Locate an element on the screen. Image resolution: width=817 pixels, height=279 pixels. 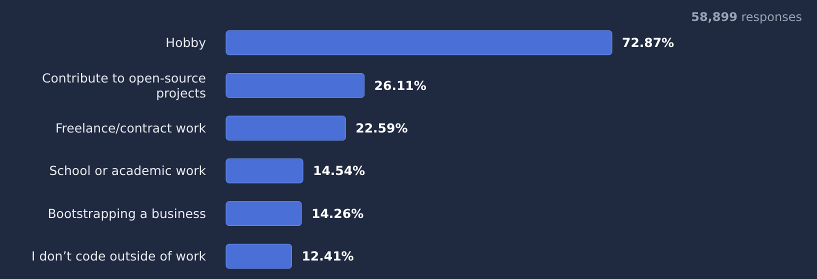
data-label: 72.87% is located at coordinates (648, 42).